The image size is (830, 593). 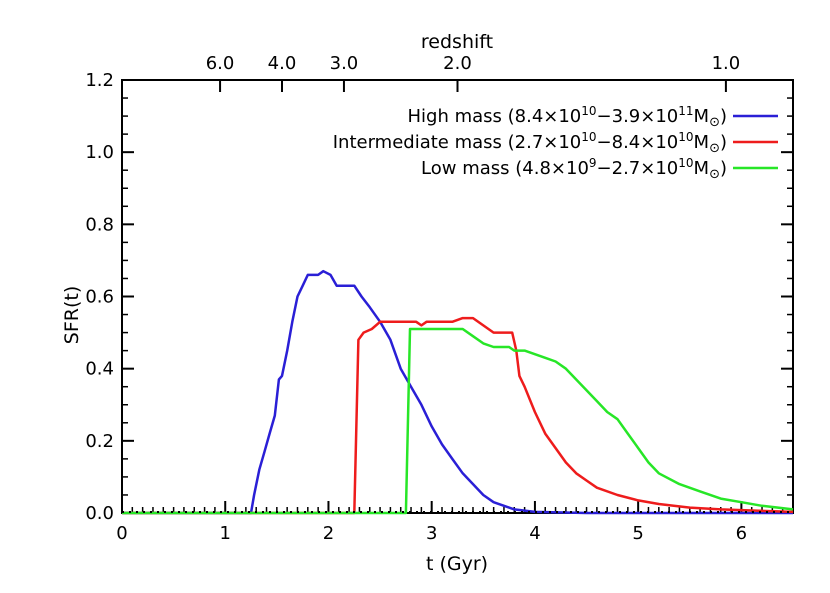 What do you see at coordinates (282, 63) in the screenshot?
I see `top-tick-label: 4.0` at bounding box center [282, 63].